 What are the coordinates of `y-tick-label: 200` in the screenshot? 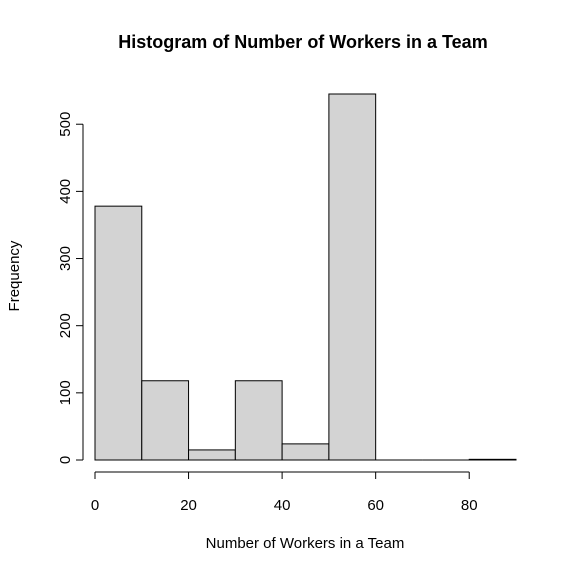 It's located at (65, 325).